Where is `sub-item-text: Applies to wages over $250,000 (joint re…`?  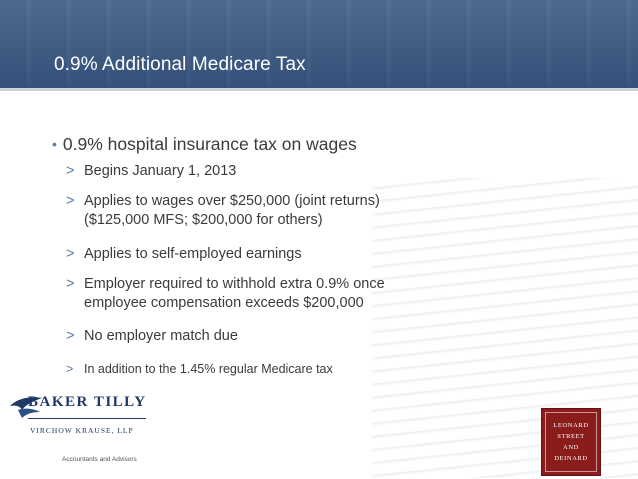
sub-item-text: Applies to wages over $250,000 (joint re… is located at coordinates (232, 201).